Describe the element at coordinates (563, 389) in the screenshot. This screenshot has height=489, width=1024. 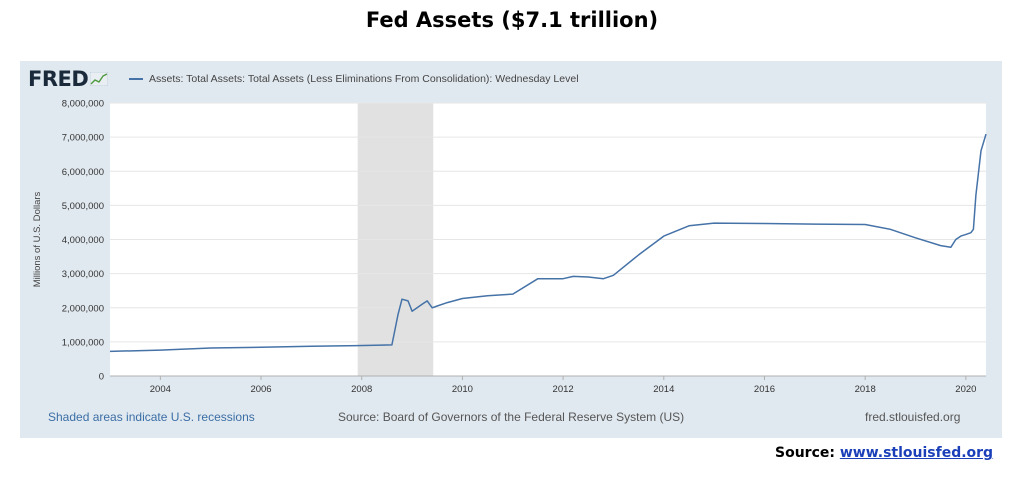
I see `x-tick-label: 2012` at that location.